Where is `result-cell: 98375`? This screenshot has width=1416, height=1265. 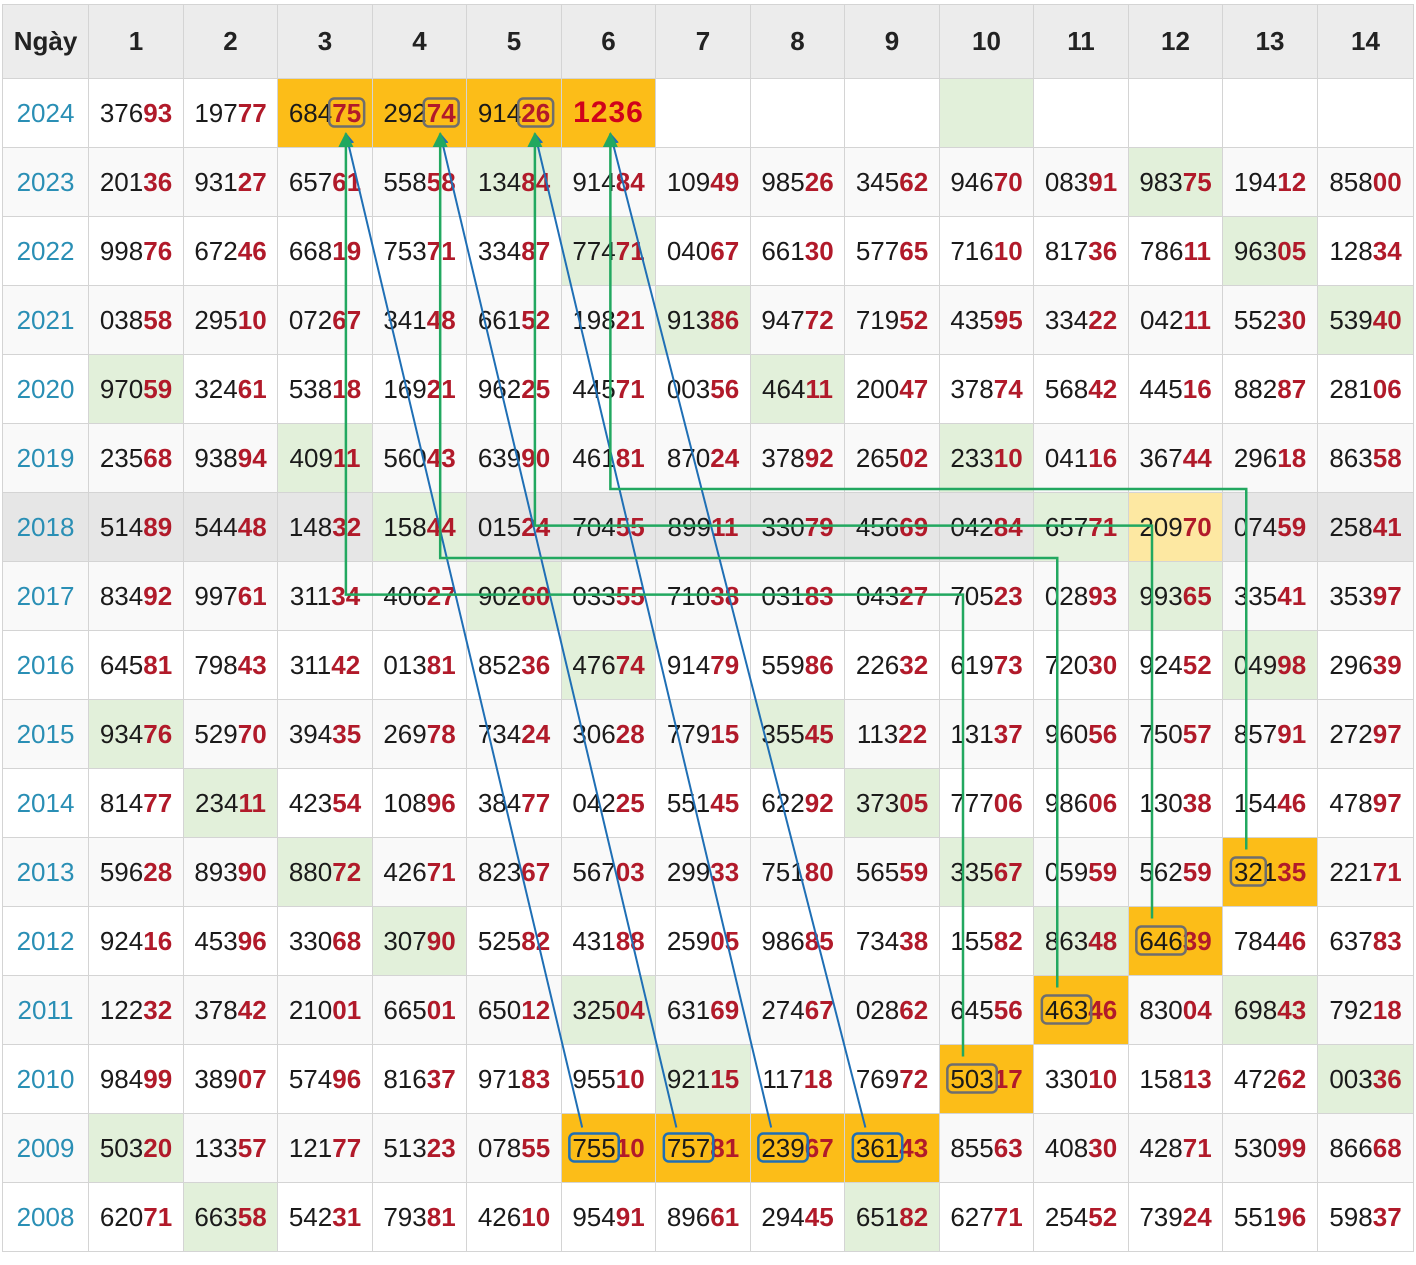
result-cell: 98375 is located at coordinates (1175, 182).